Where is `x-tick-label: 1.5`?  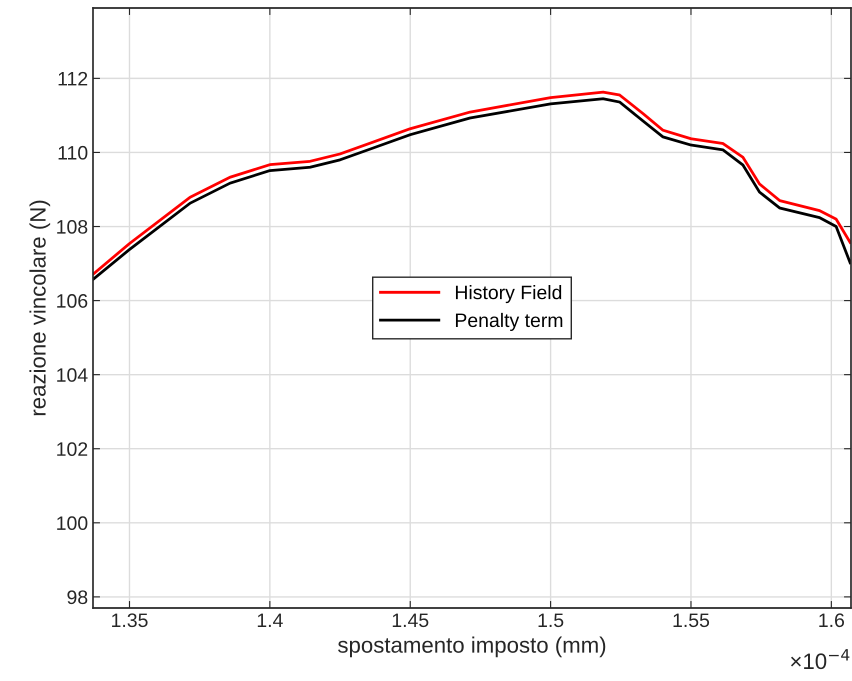 x-tick-label: 1.5 is located at coordinates (551, 621).